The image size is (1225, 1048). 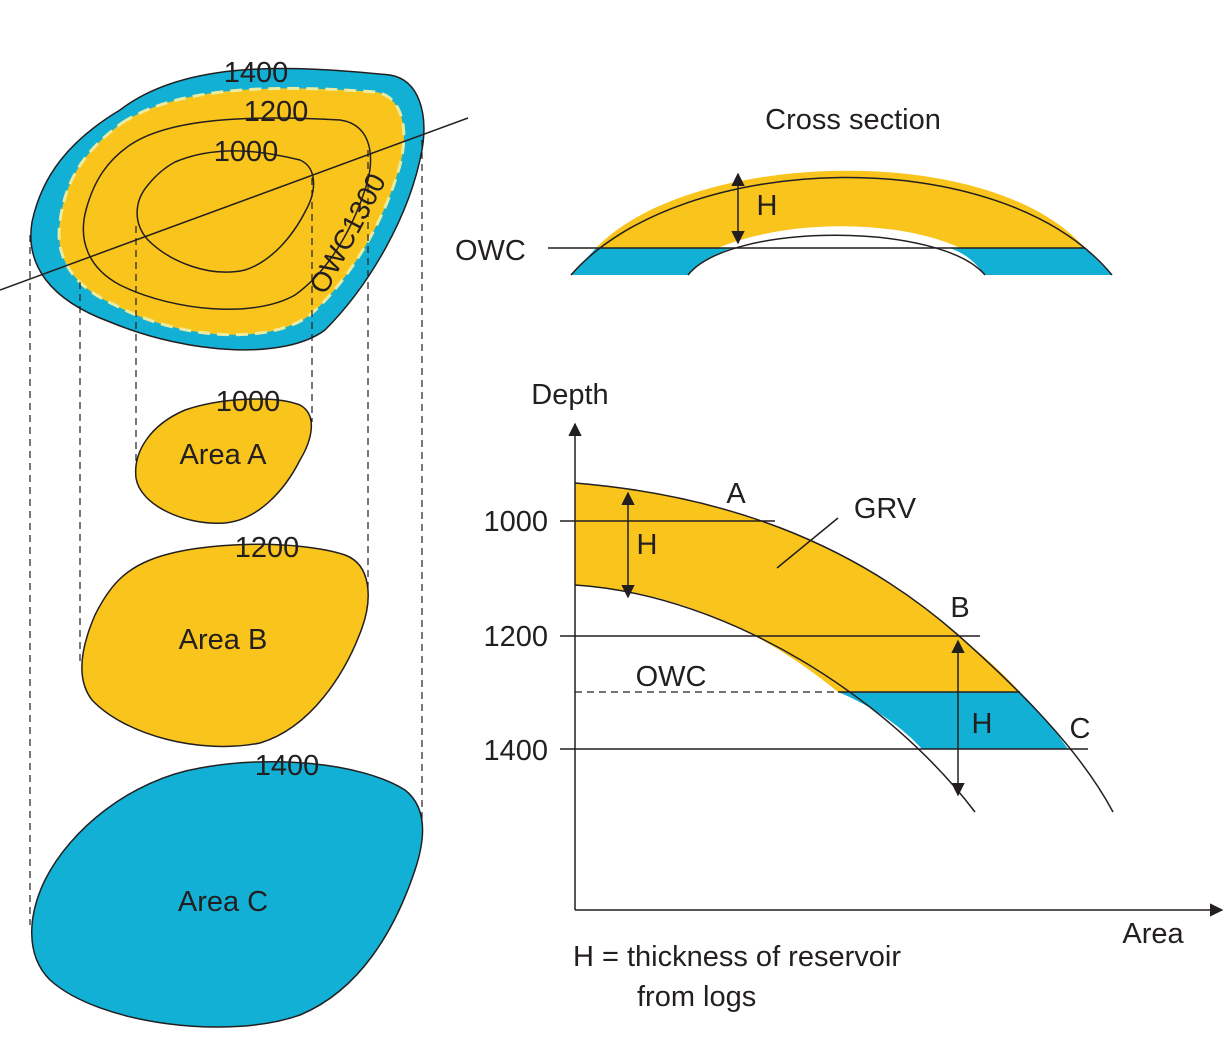 I want to click on cross-section-line, so click(x=234, y=204).